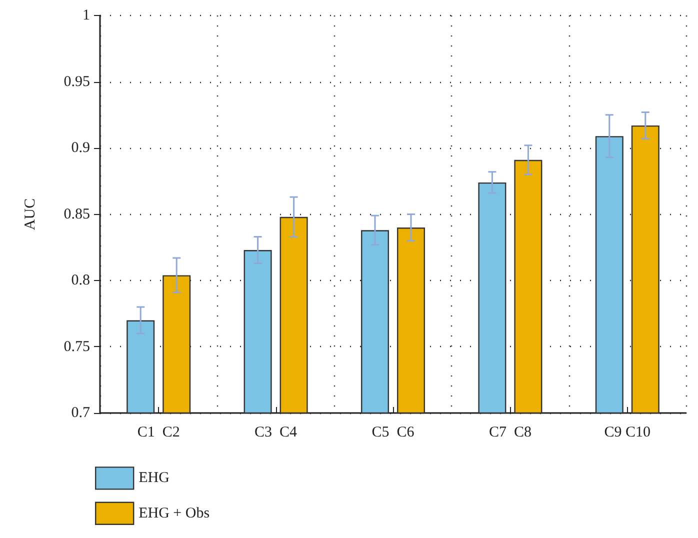 This screenshot has height=538, width=698. Describe the element at coordinates (86, 16) in the screenshot. I see `y-tick-label: 1` at that location.